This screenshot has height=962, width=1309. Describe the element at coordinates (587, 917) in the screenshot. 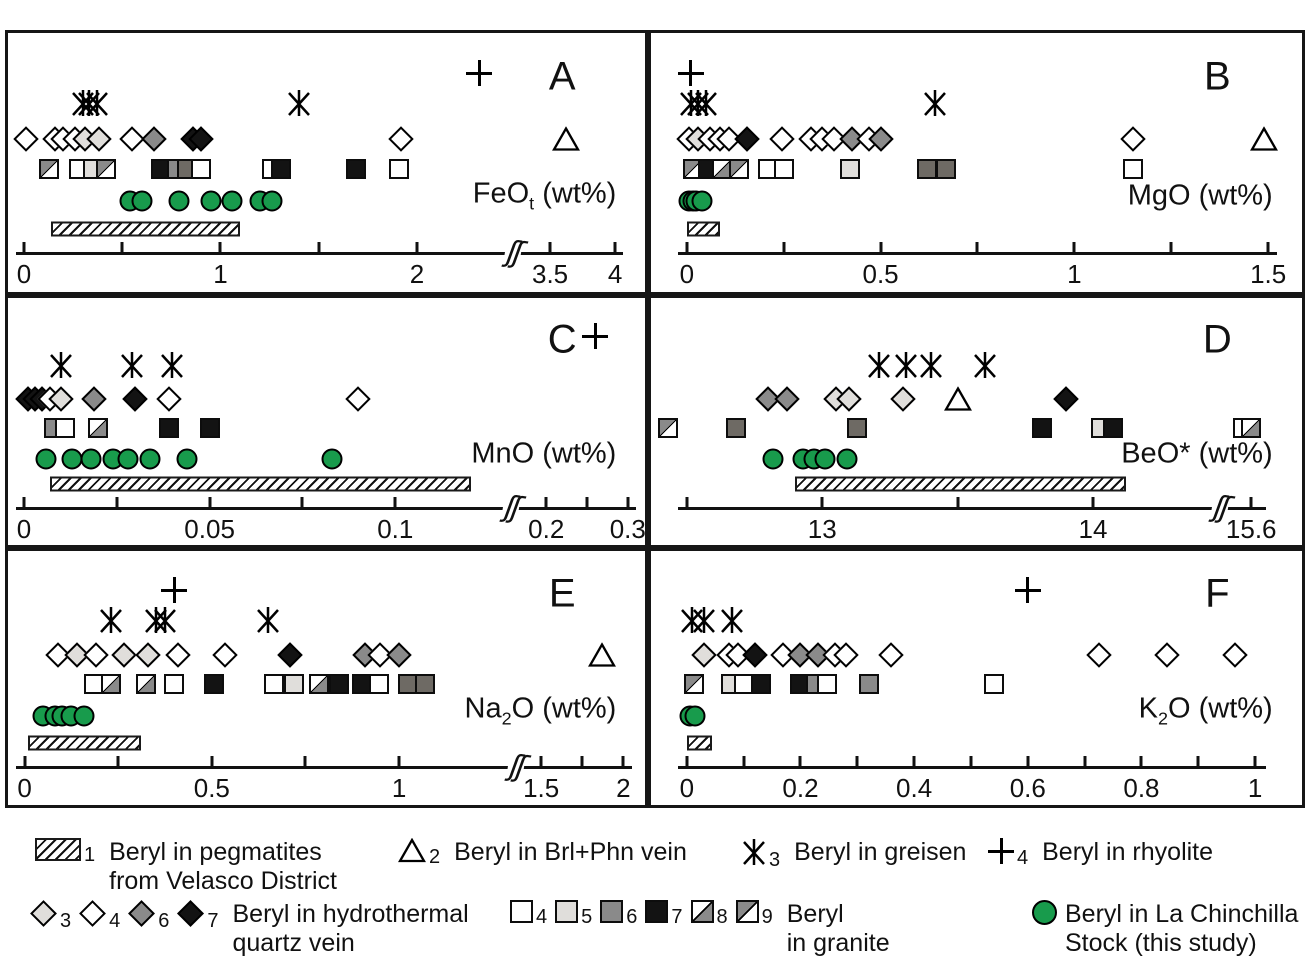

I see `legend-sample-number: 5` at that location.